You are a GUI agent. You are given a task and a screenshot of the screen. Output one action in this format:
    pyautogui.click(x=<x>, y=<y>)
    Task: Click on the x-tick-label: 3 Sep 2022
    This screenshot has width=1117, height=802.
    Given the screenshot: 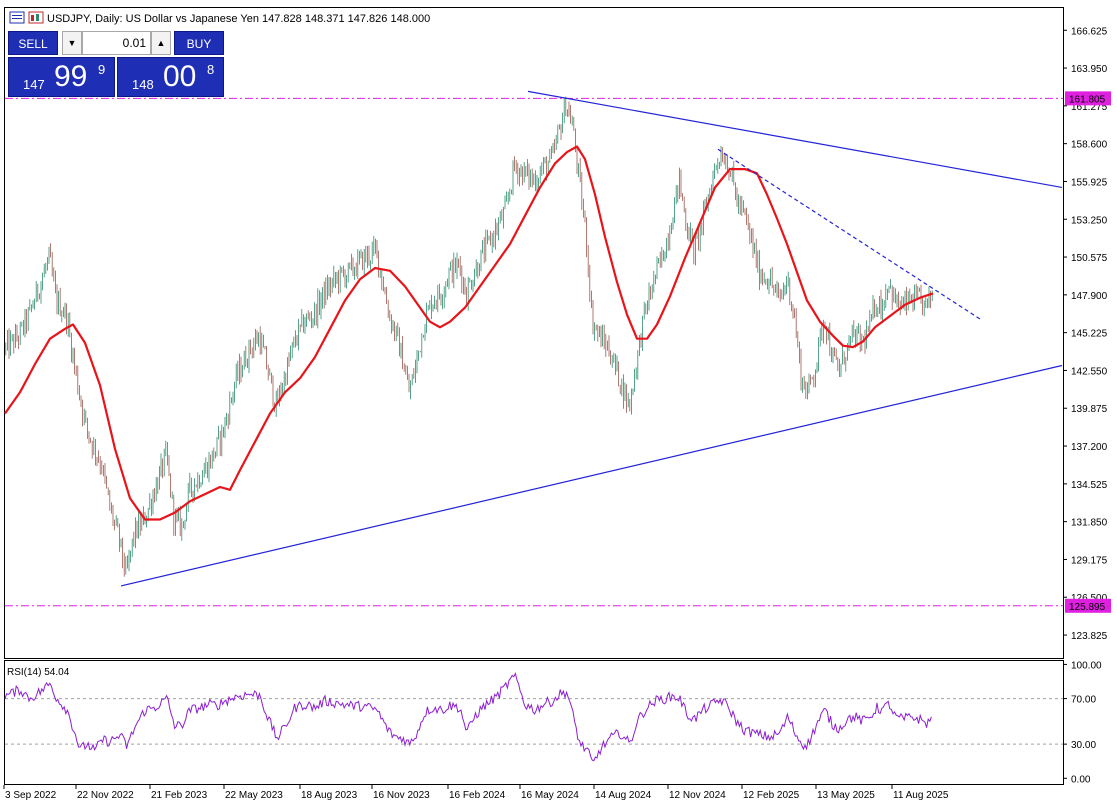 What is the action you would take?
    pyautogui.click(x=31, y=795)
    